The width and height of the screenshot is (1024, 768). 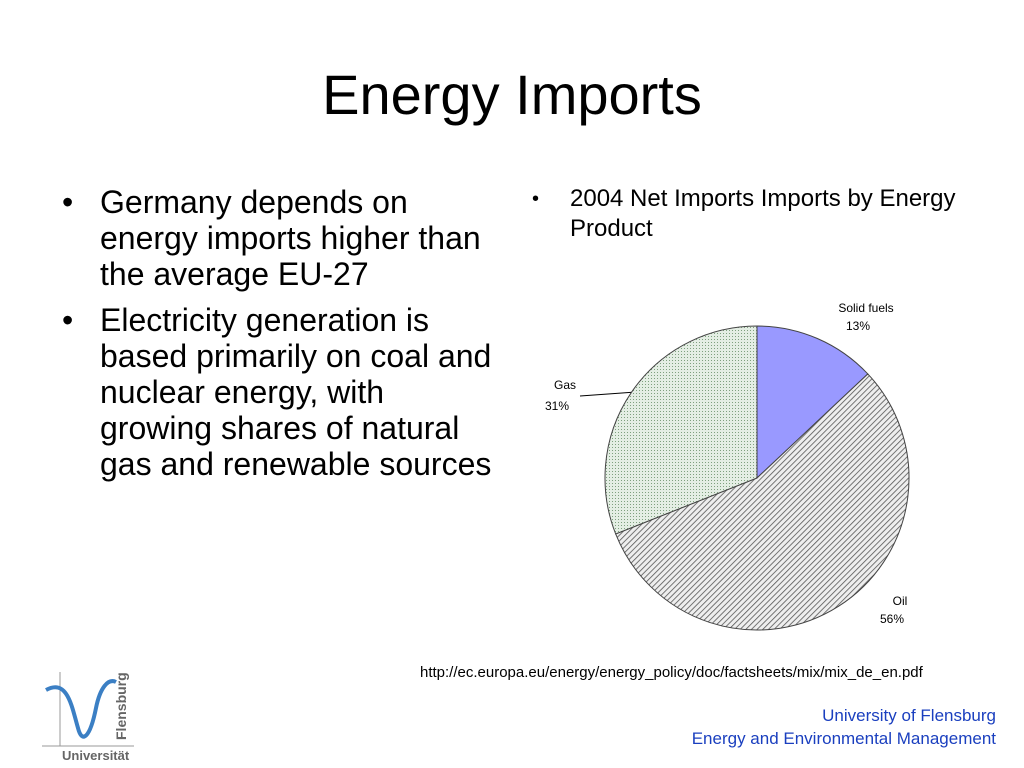 I want to click on leader-line, so click(x=608, y=394).